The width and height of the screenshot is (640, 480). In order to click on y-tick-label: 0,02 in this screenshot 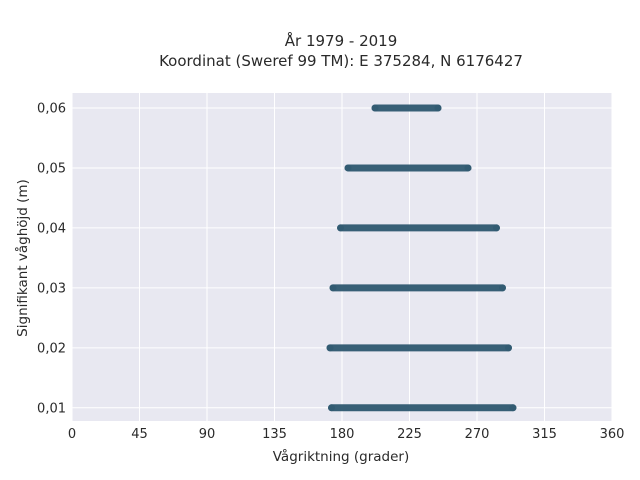, I will do `click(51, 348)`.